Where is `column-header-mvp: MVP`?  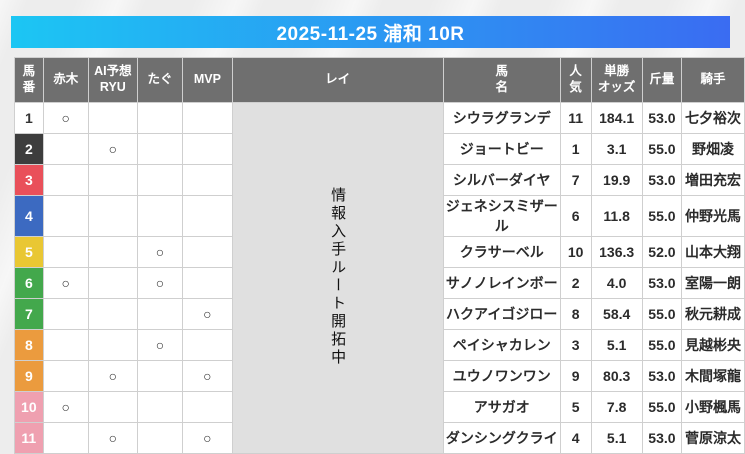
column-header-mvp: MVP is located at coordinates (207, 80).